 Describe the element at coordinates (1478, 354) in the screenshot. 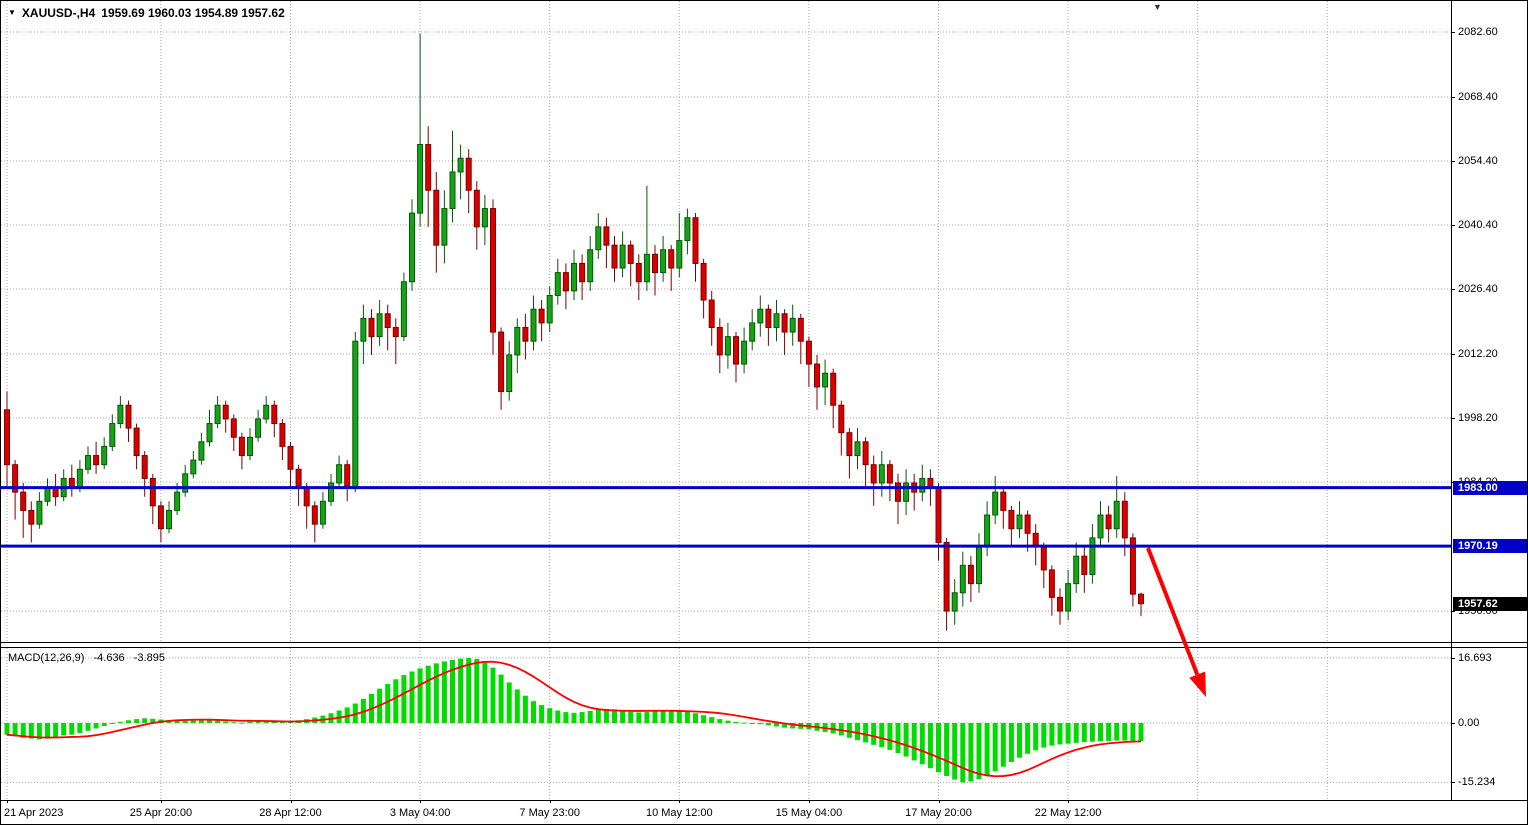

I see `price-axis-label: 2012.20` at that location.